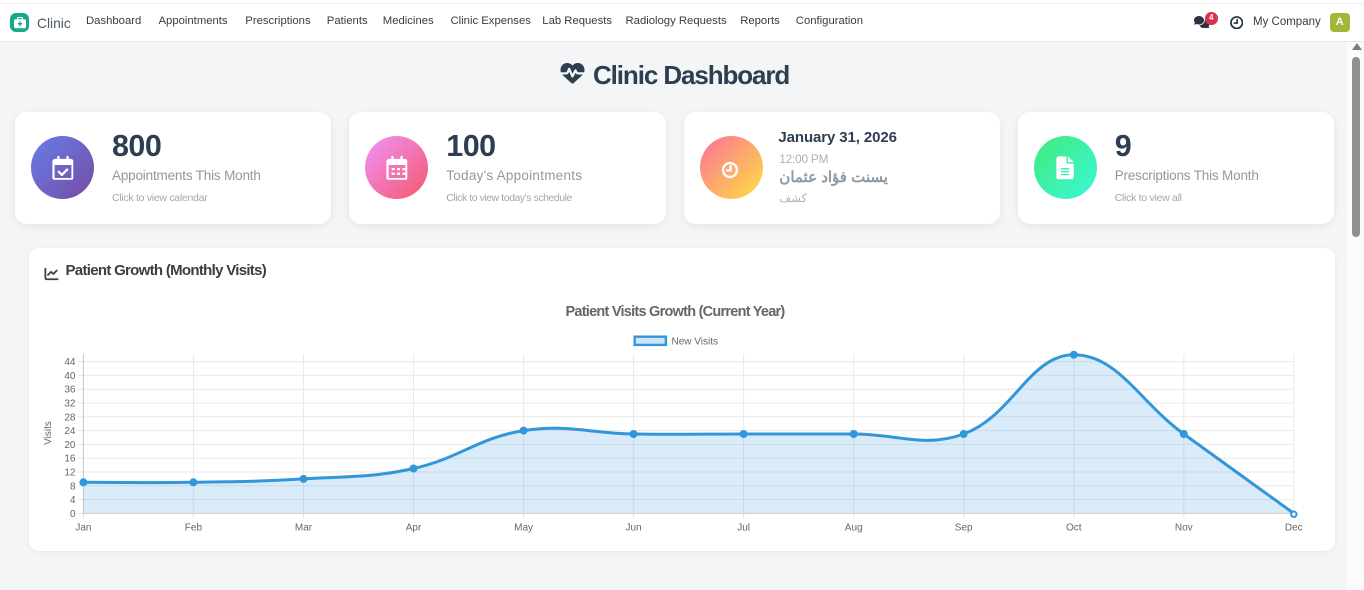 This screenshot has height=590, width=1364. What do you see at coordinates (70, 376) in the screenshot?
I see `svg-text: 40` at bounding box center [70, 376].